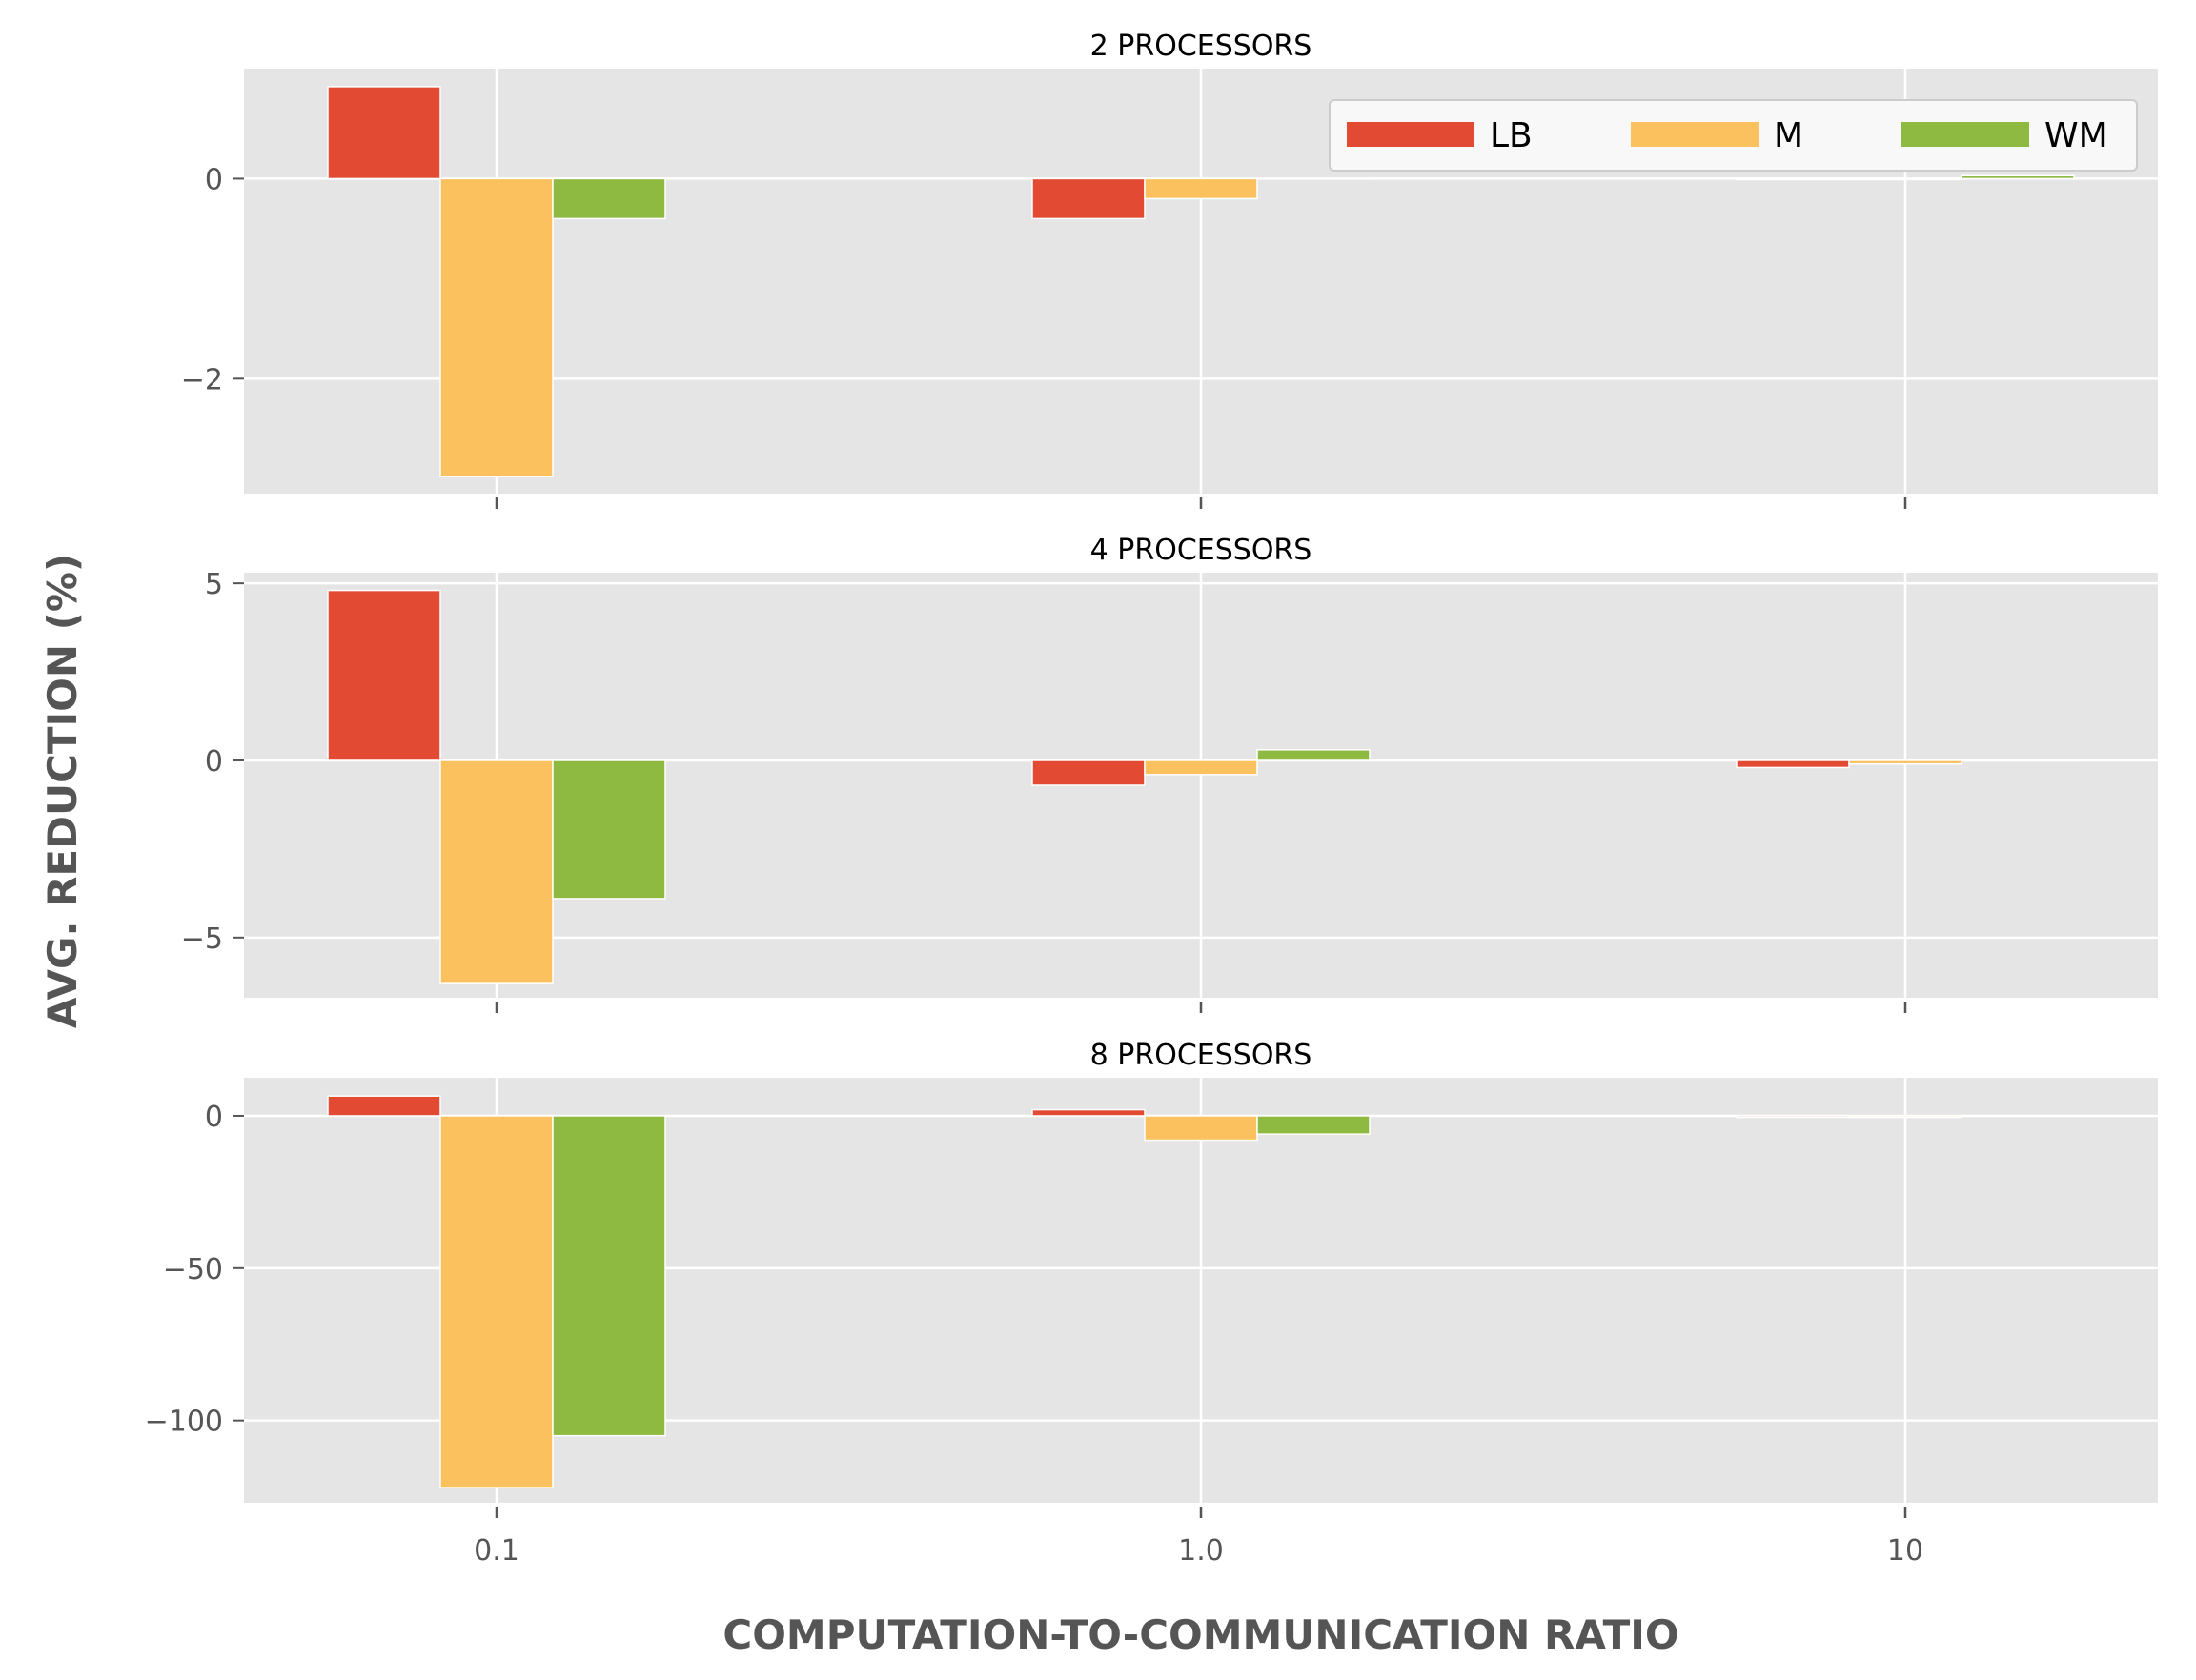  I want to click on x-tick-label: 0.1, so click(497, 1551).